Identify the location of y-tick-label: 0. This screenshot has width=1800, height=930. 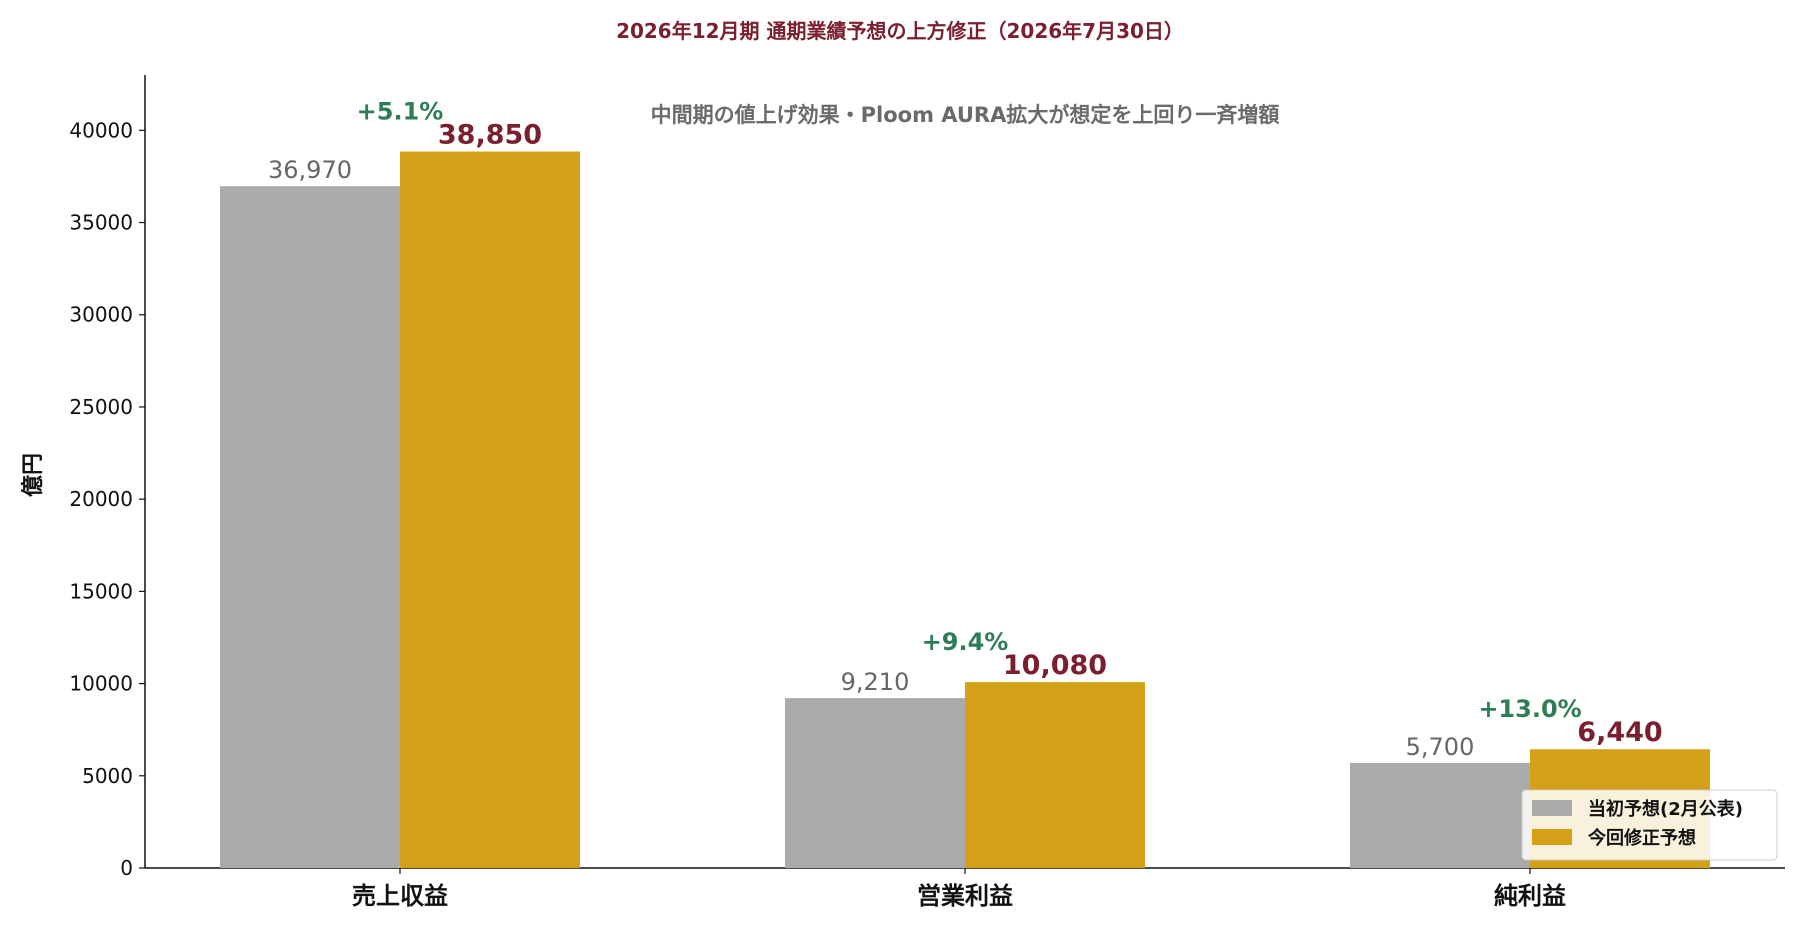
(126, 868).